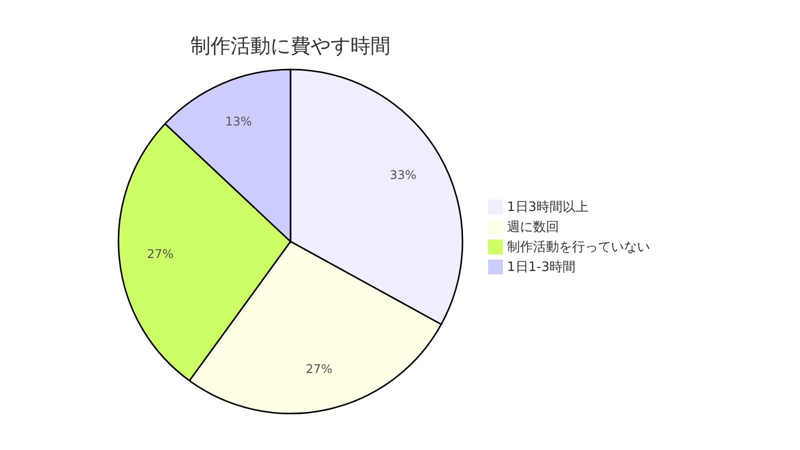 The image size is (800, 450). I want to click on legend-label: 1日3時間以上, so click(548, 207).